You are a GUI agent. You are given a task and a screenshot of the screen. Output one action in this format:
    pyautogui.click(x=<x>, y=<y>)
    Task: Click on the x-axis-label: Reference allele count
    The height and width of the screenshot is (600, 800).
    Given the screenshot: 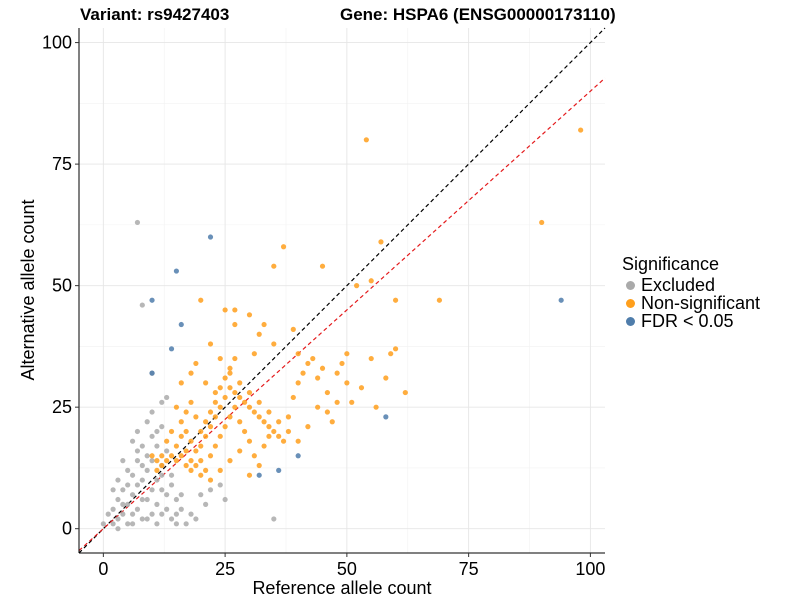 What is the action you would take?
    pyautogui.click(x=341, y=588)
    